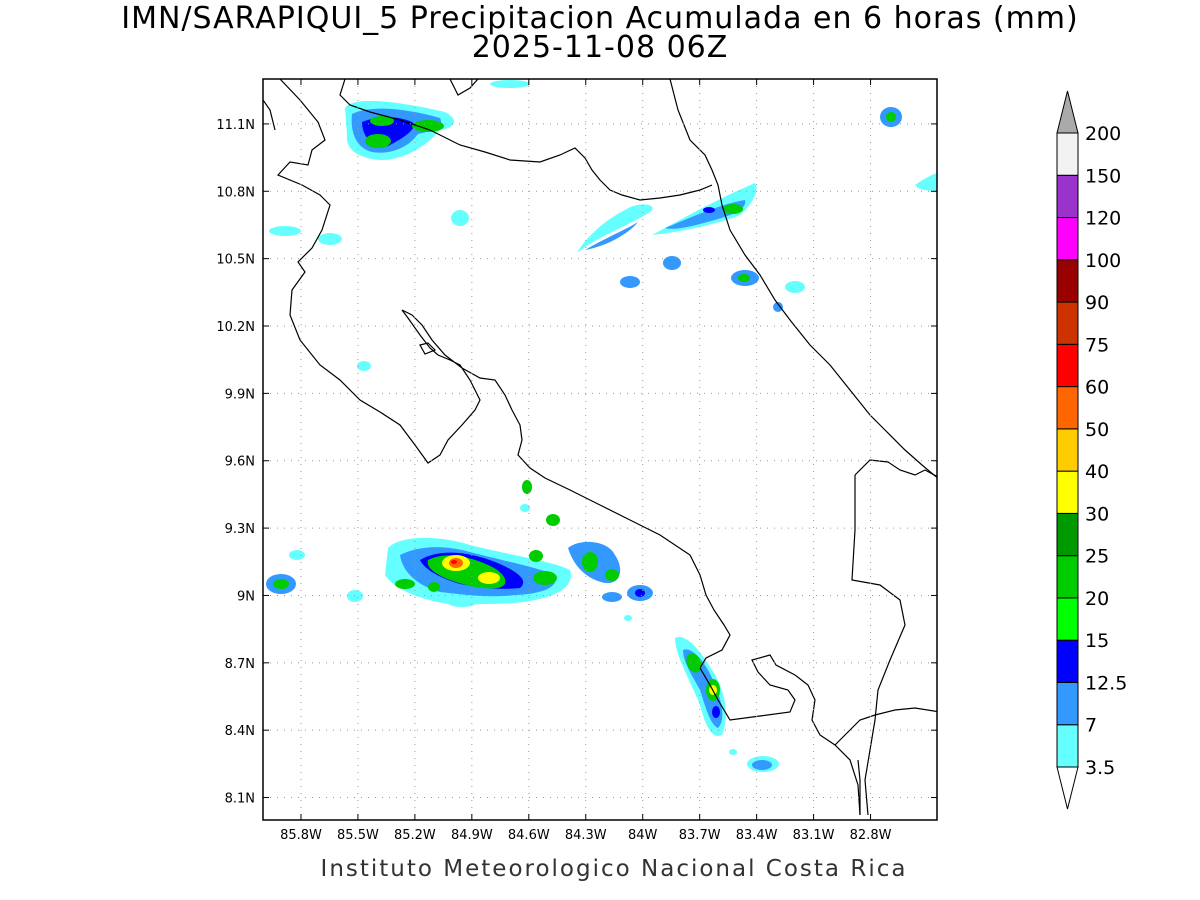 The image size is (1200, 900). What do you see at coordinates (240, 799) in the screenshot?
I see `y-tick-label: 8.1N` at bounding box center [240, 799].